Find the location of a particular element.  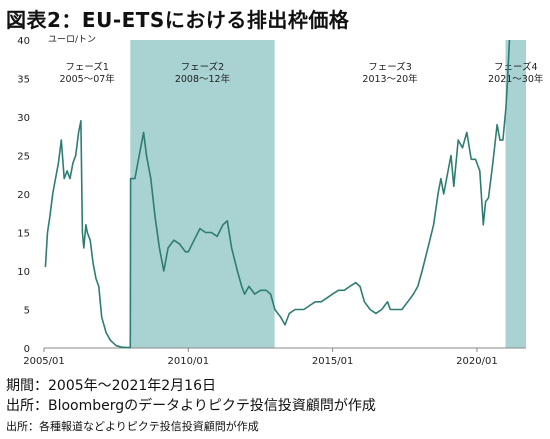

y-unit-label: ユーロ/トン is located at coordinates (72, 40).